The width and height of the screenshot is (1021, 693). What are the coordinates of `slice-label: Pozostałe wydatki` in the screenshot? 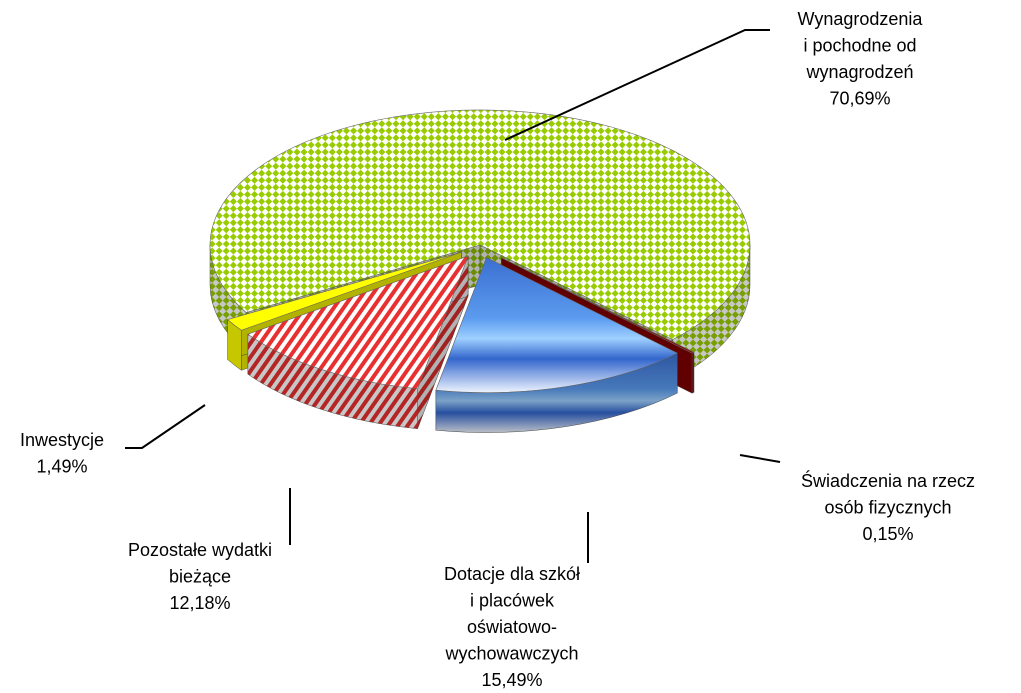 It's located at (200, 550).